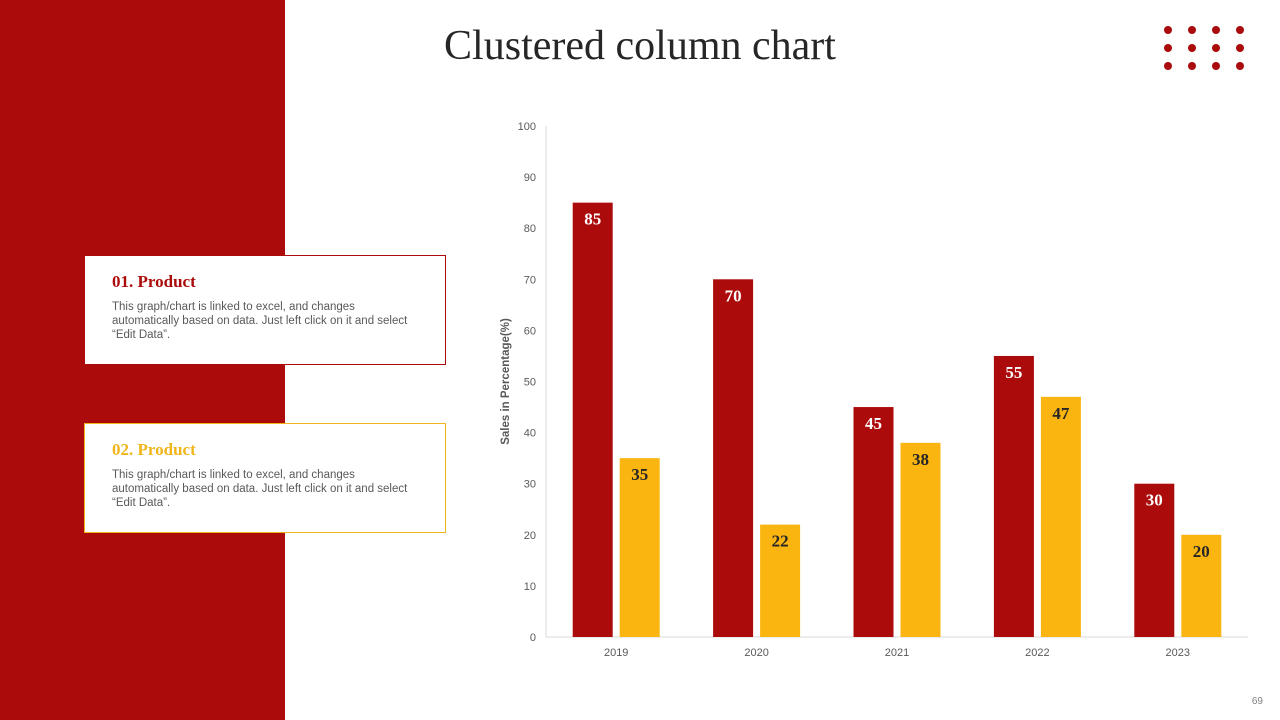  What do you see at coordinates (530, 536) in the screenshot?
I see `y-tick-label: 20` at bounding box center [530, 536].